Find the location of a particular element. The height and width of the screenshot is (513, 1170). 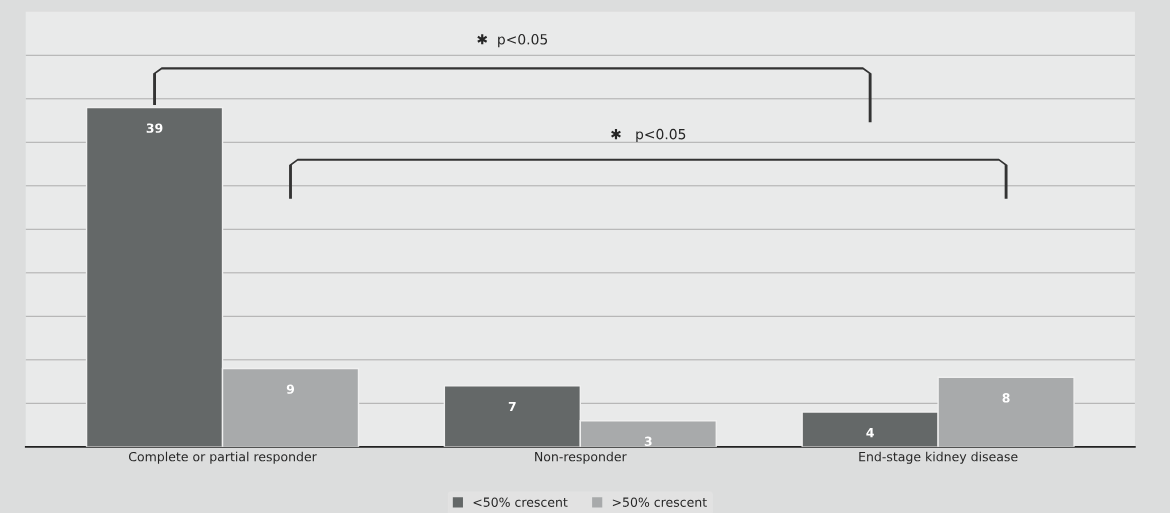

data-label: 7 is located at coordinates (512, 406).